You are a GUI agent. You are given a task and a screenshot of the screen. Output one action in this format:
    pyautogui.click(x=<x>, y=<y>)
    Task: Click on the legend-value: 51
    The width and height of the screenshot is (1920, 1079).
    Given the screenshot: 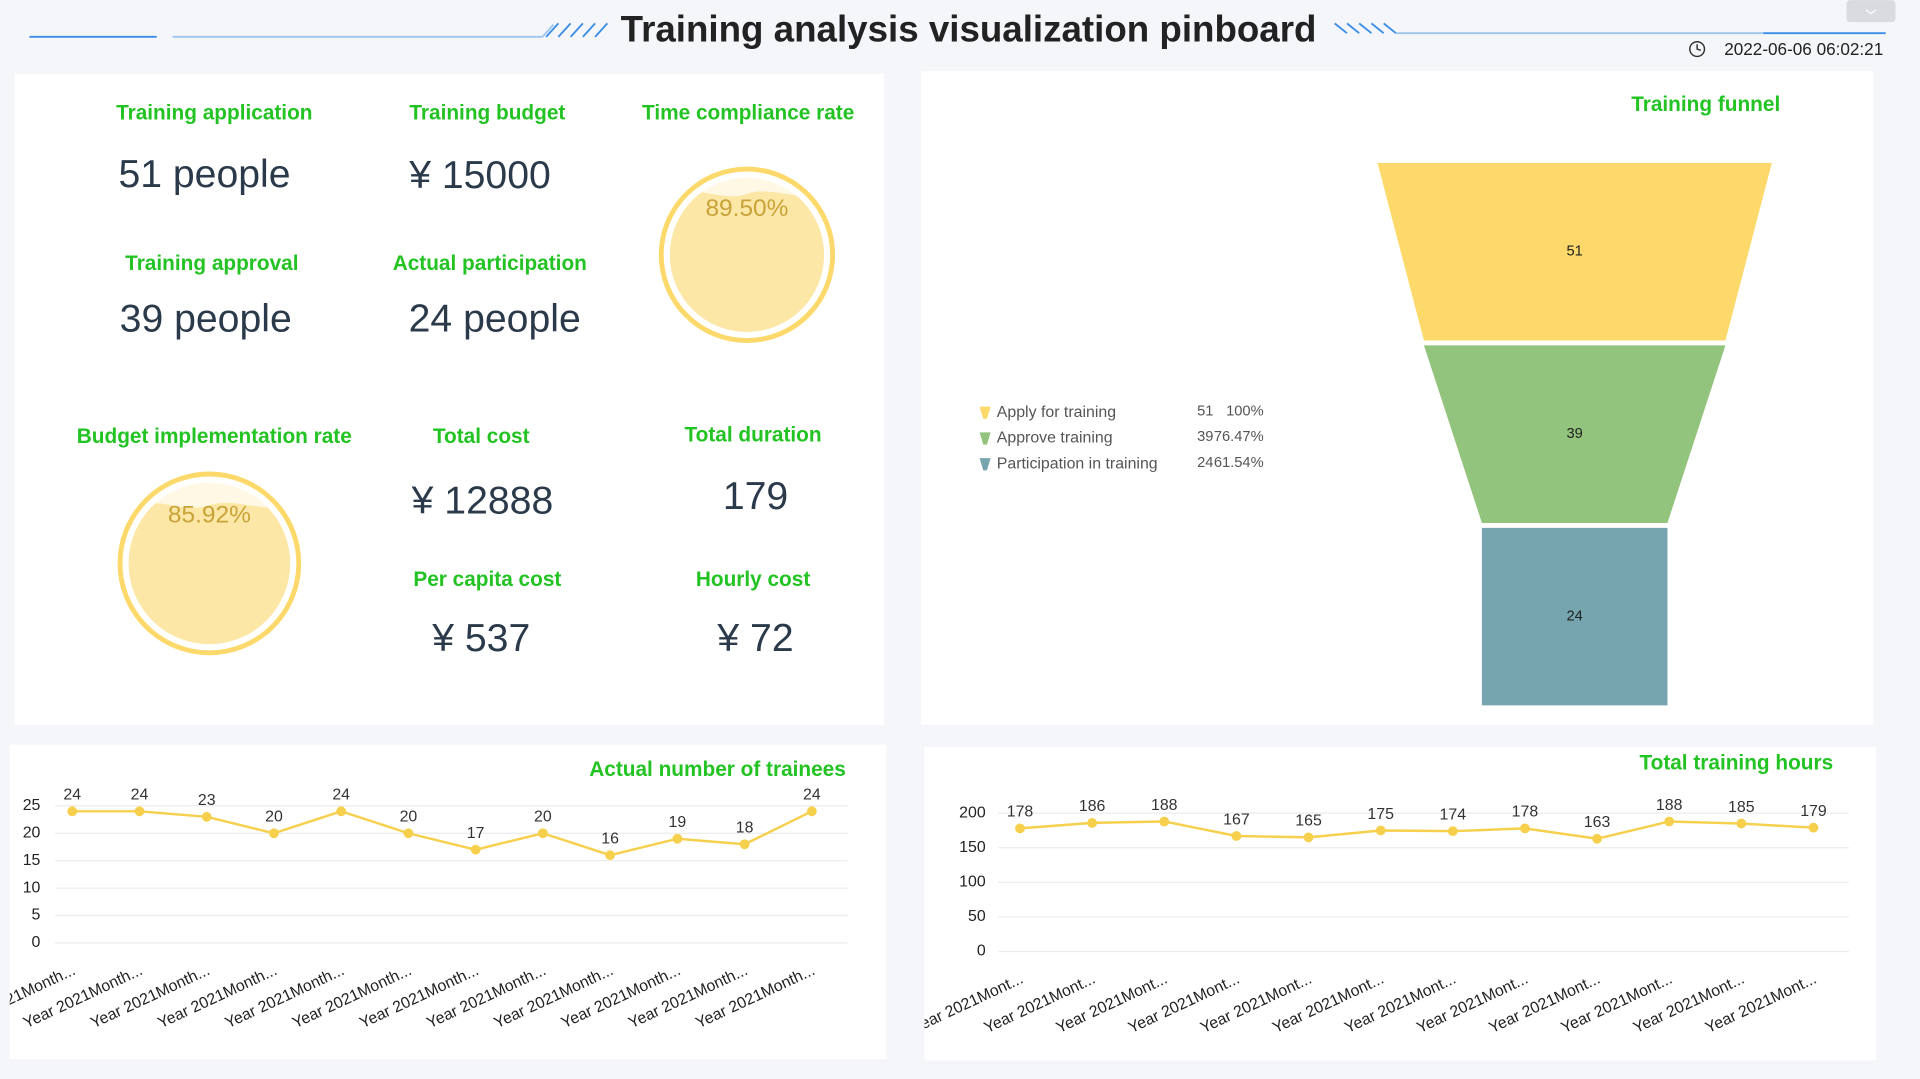 What is the action you would take?
    pyautogui.click(x=1205, y=411)
    